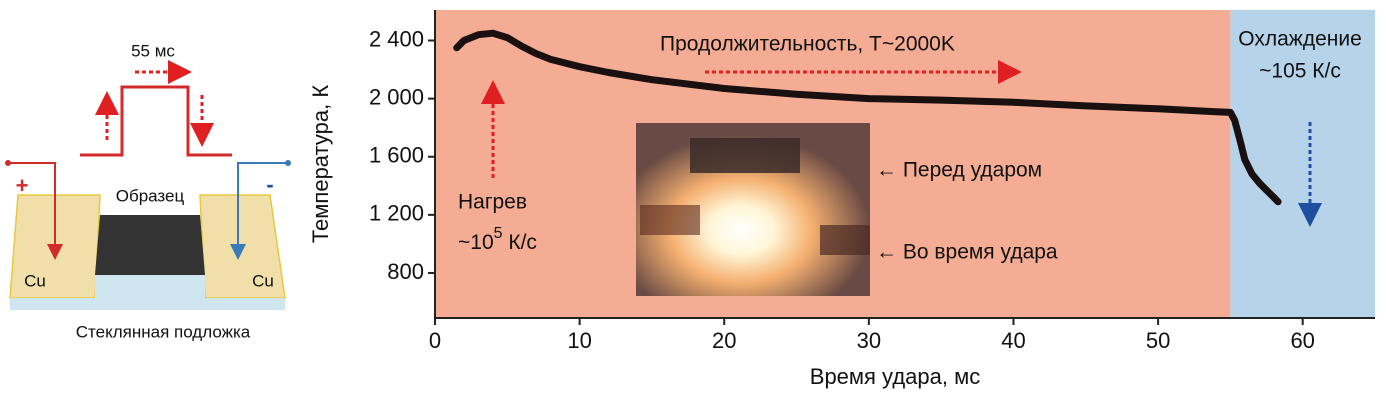 The image size is (1386, 403). I want to click on y-tick-label: 2 000, so click(396, 96).